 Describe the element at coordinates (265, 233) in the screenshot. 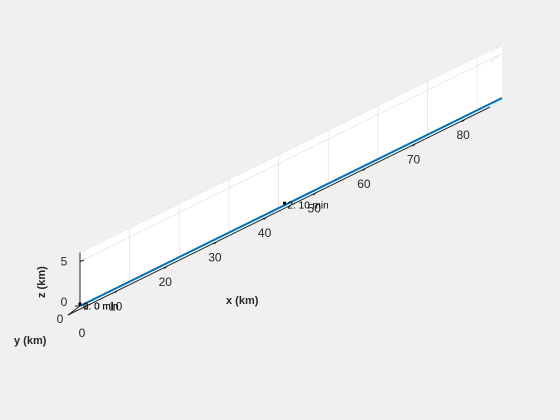

I see `x-tick-label: 40` at that location.